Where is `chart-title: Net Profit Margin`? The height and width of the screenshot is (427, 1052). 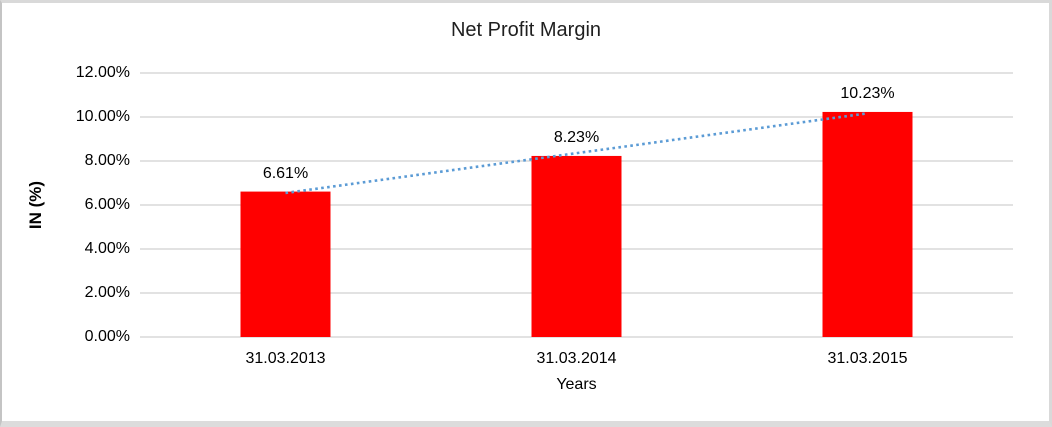 chart-title: Net Profit Margin is located at coordinates (526, 30).